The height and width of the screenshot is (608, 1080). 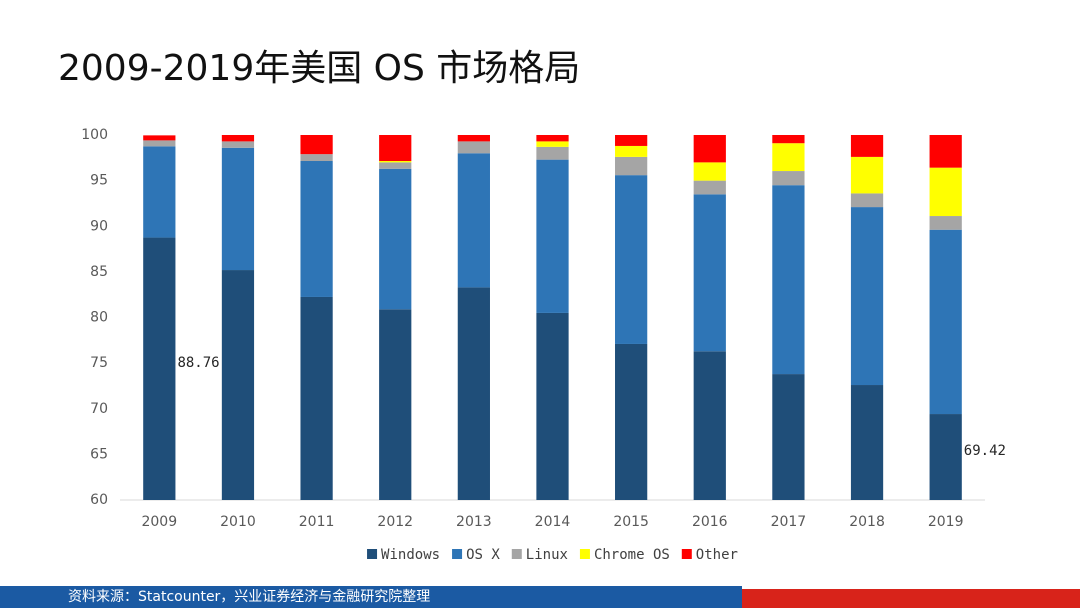 What do you see at coordinates (632, 555) in the screenshot?
I see `legend-label: Chrome OS` at bounding box center [632, 555].